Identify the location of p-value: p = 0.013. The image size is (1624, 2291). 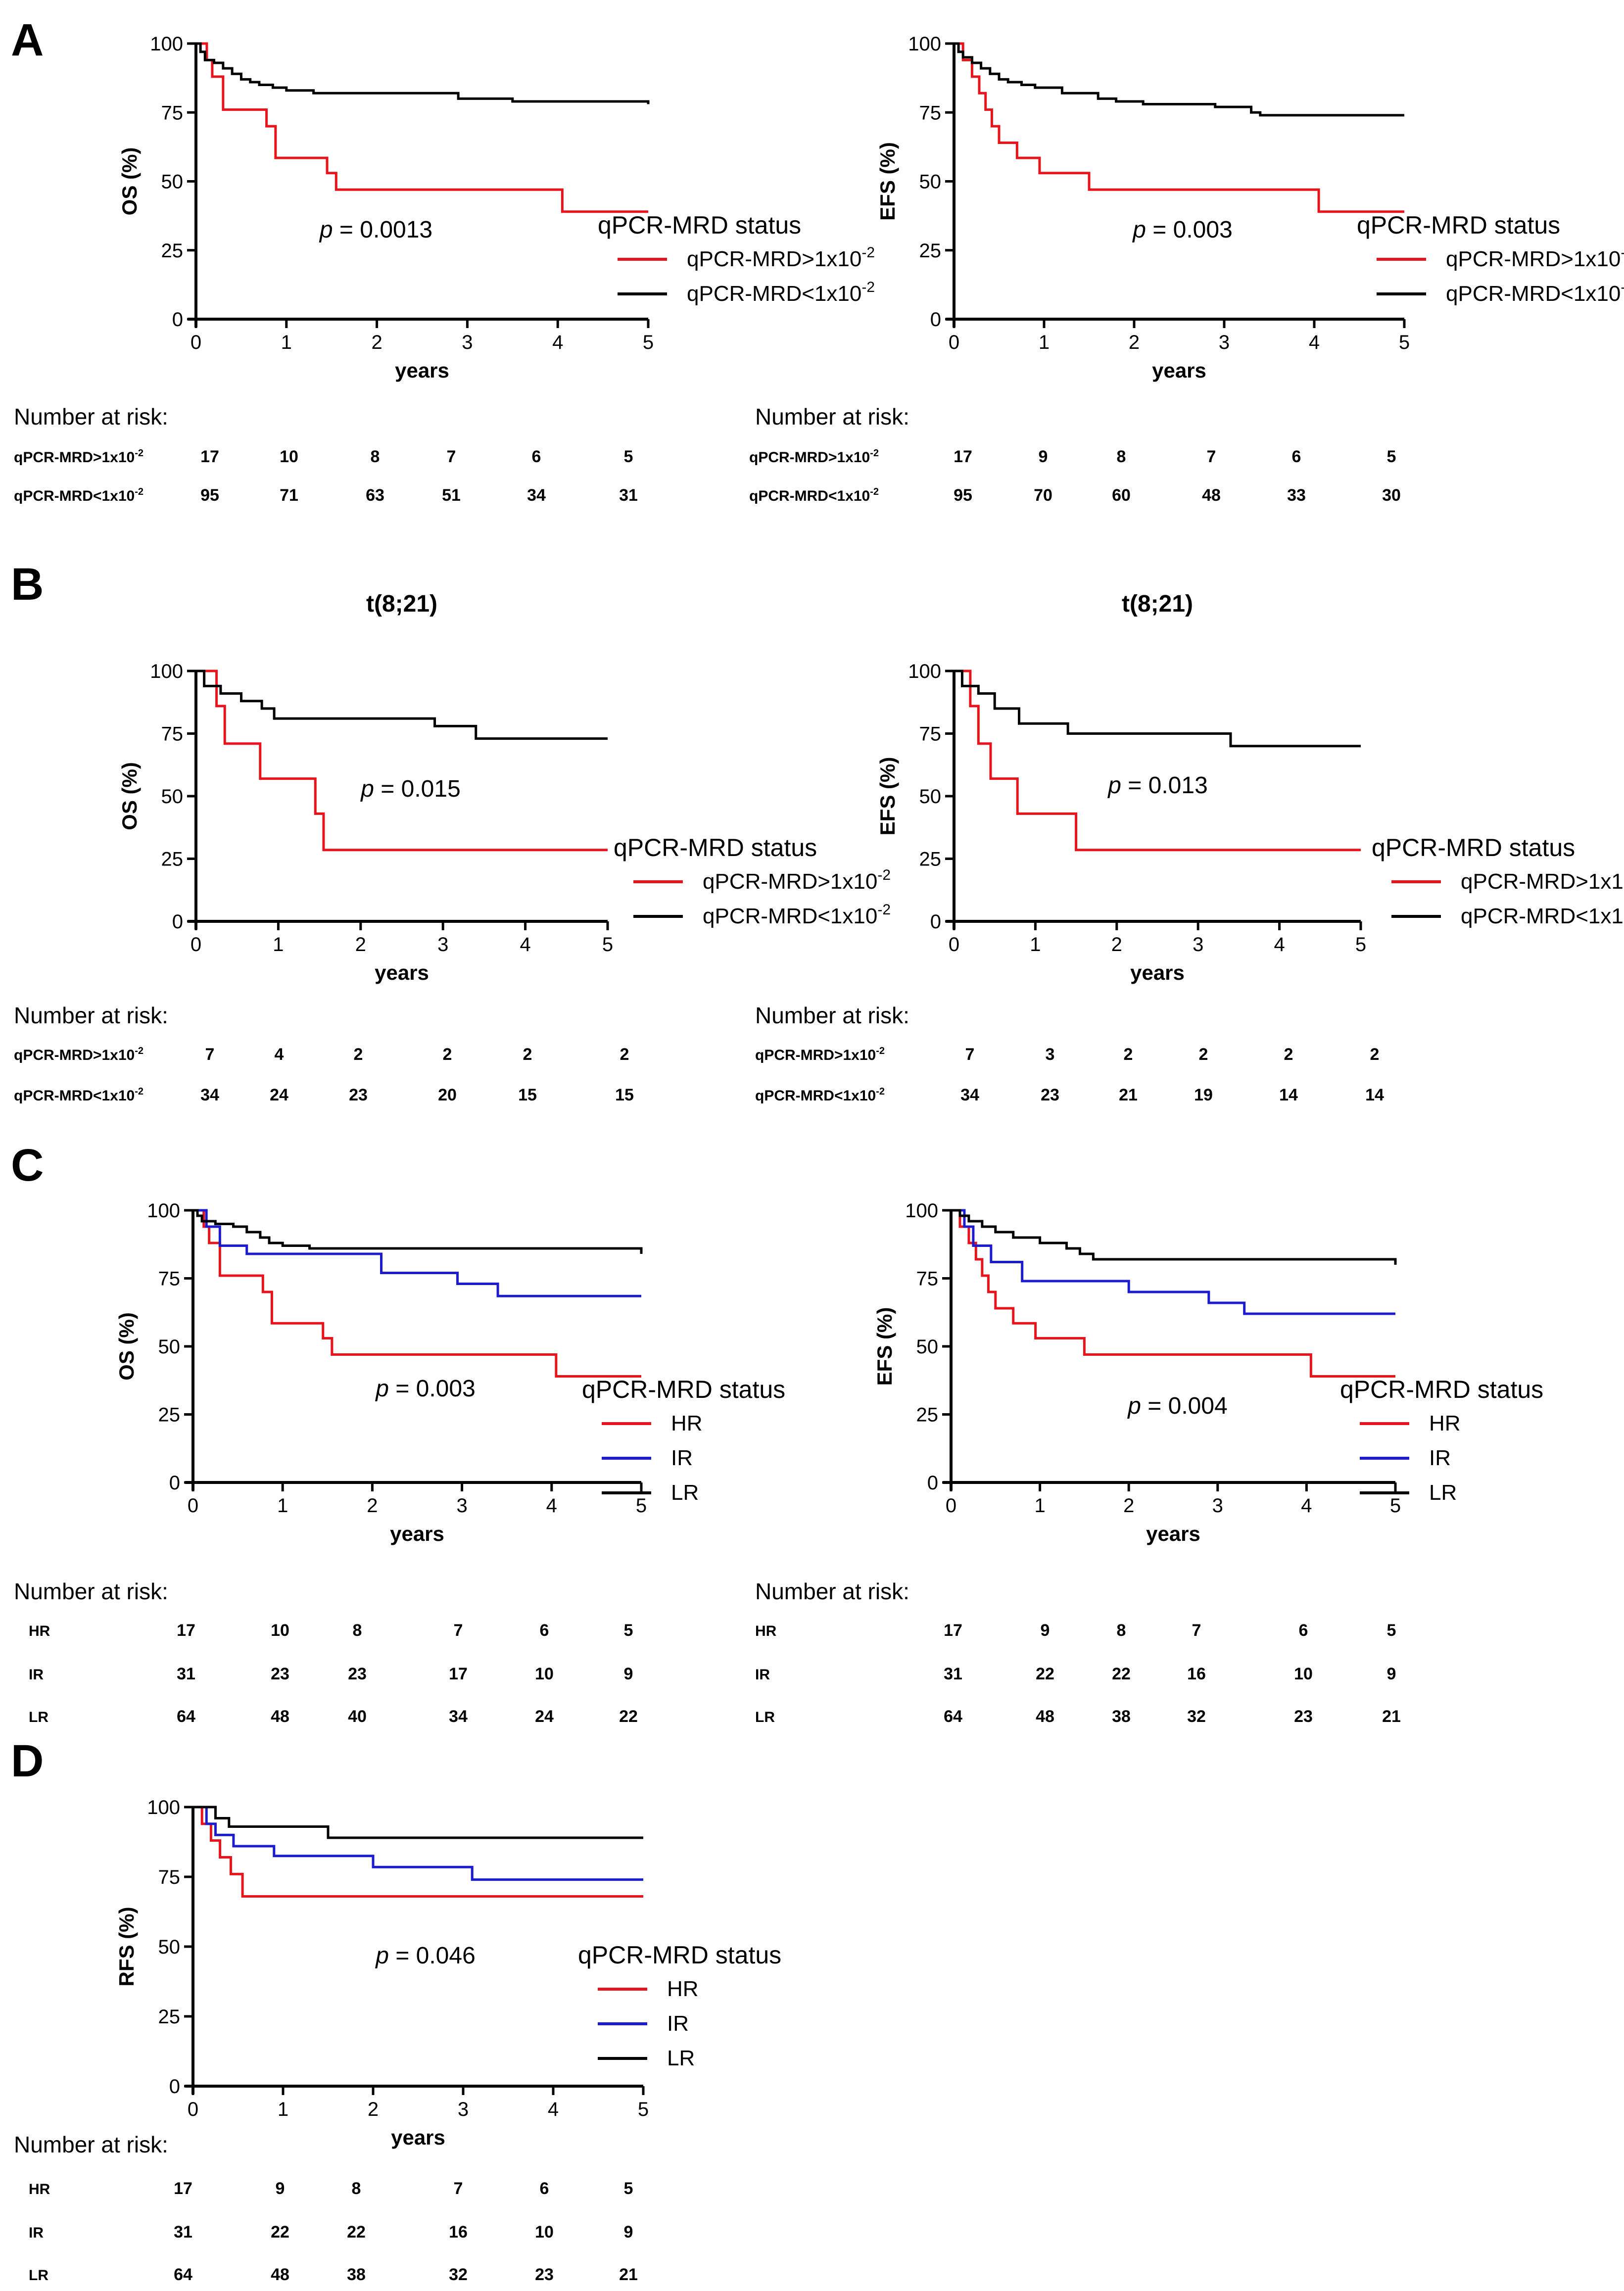
(1157, 785).